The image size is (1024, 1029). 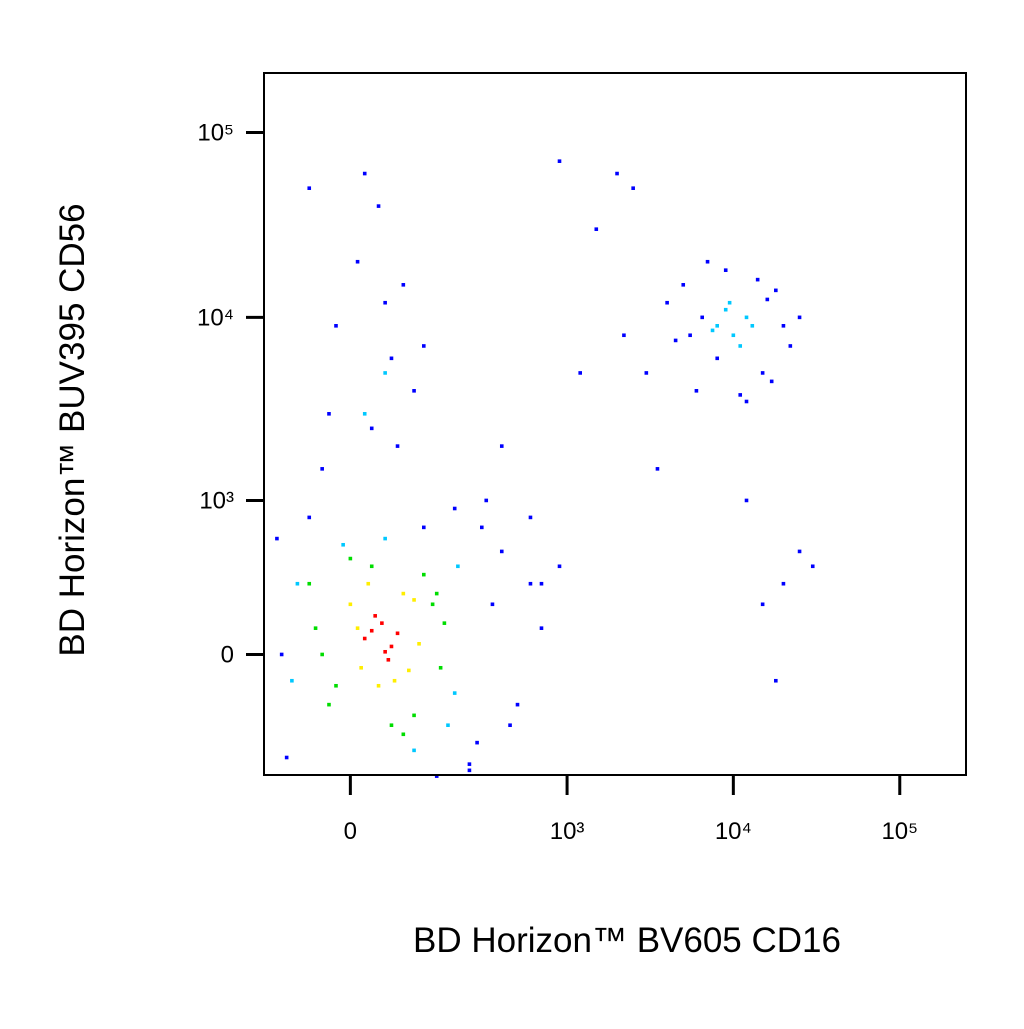 What do you see at coordinates (567, 831) in the screenshot?
I see `x-tick-label: 10³` at bounding box center [567, 831].